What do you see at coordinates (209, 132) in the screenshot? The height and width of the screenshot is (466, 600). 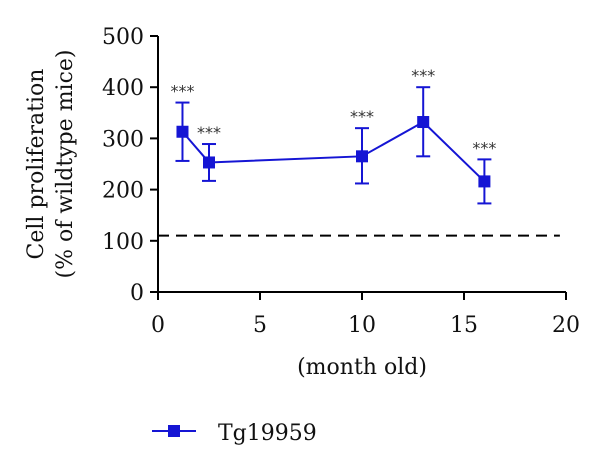 I see `significance-label-1: ***` at bounding box center [209, 132].